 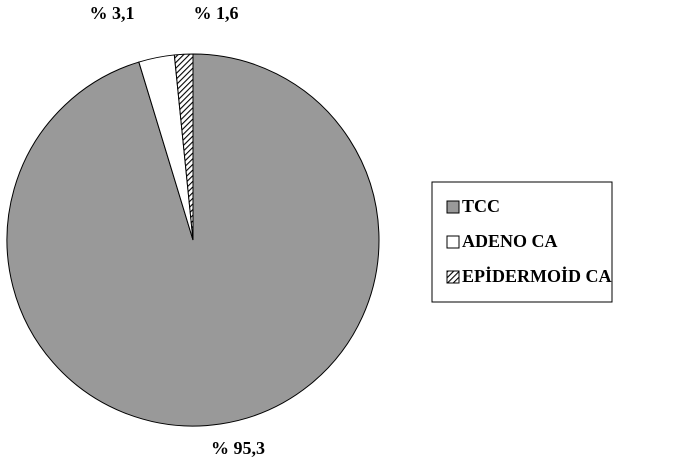 What do you see at coordinates (481, 206) in the screenshot?
I see `legend-label: TCC` at bounding box center [481, 206].